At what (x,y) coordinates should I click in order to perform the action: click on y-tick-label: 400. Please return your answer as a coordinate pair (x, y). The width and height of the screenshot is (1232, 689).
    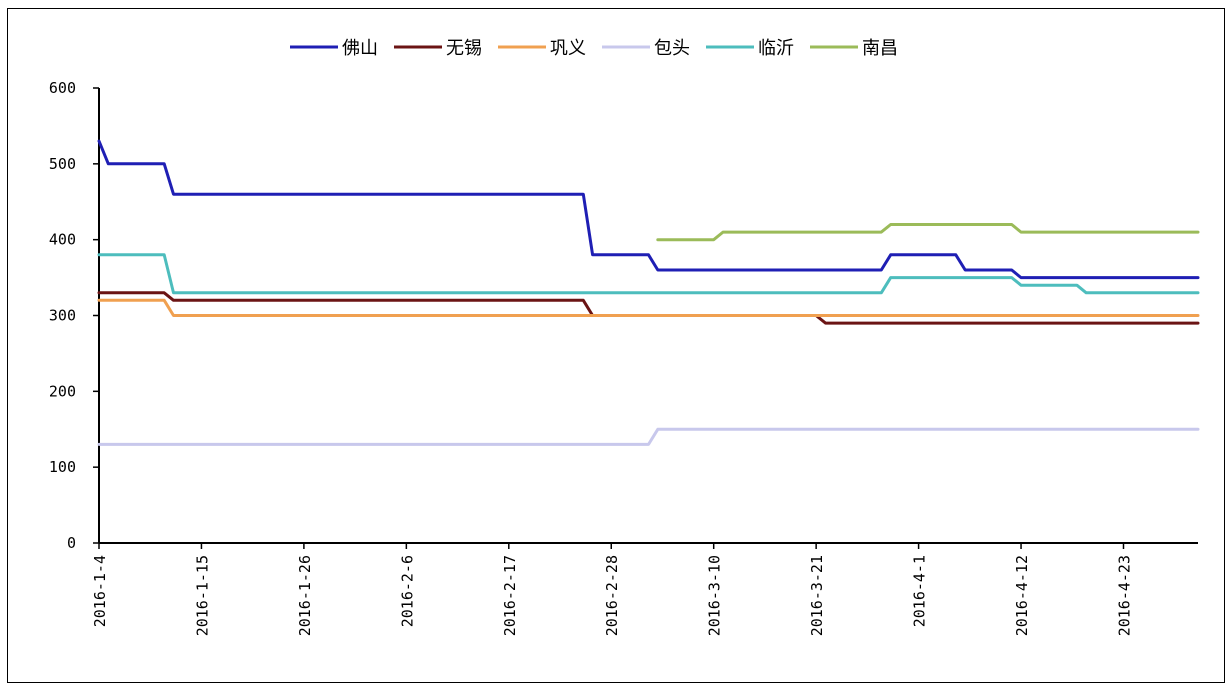
    Looking at the image, I should click on (62, 240).